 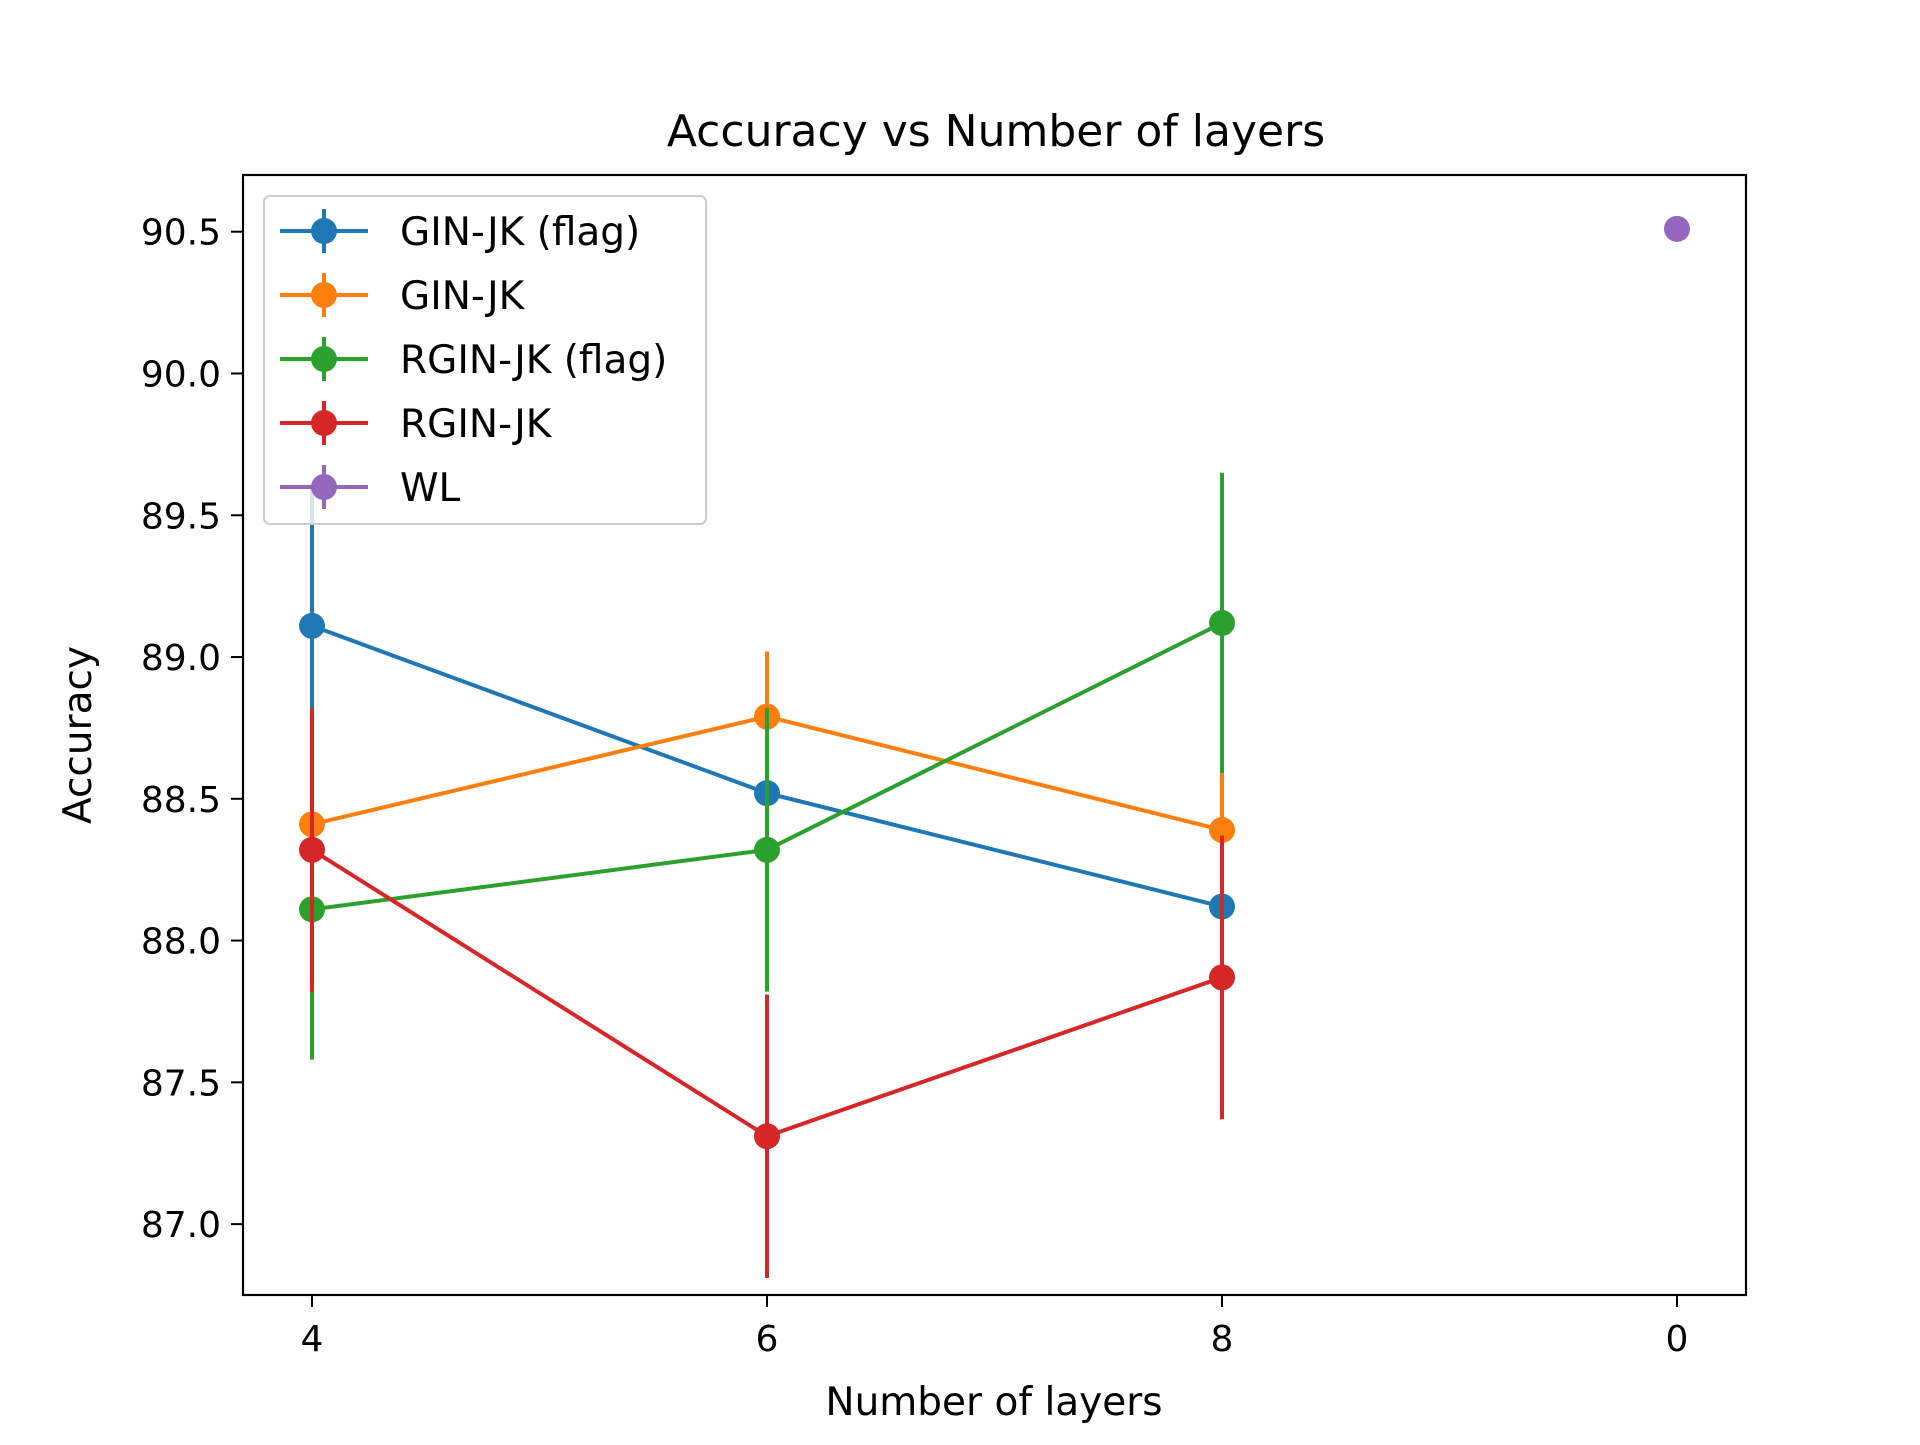 I want to click on legend-label: RGIN-JK (flag), so click(x=533, y=360).